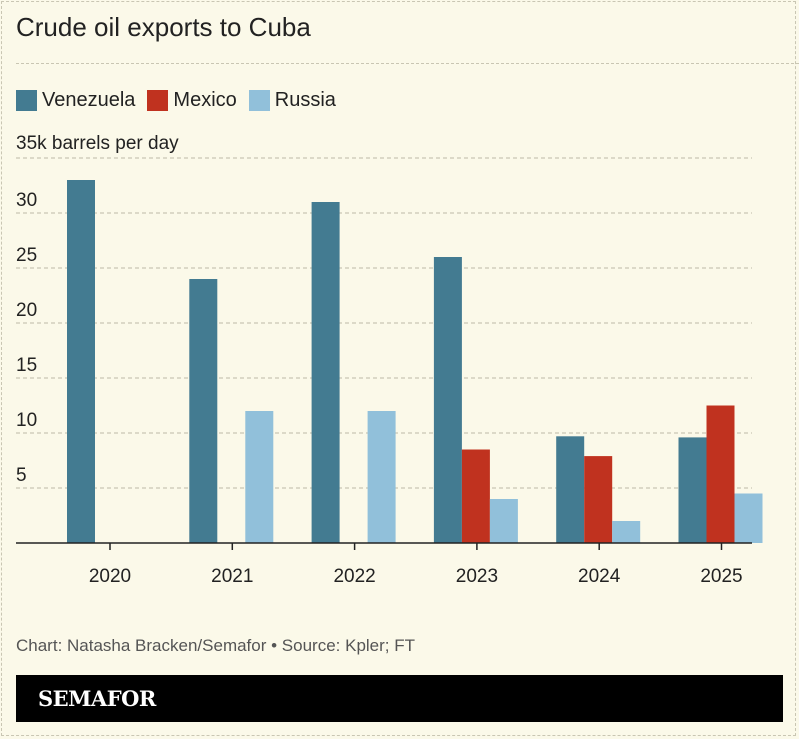 The image size is (799, 739). Describe the element at coordinates (570, 489) in the screenshot. I see `bar-venezuela-2024` at that location.